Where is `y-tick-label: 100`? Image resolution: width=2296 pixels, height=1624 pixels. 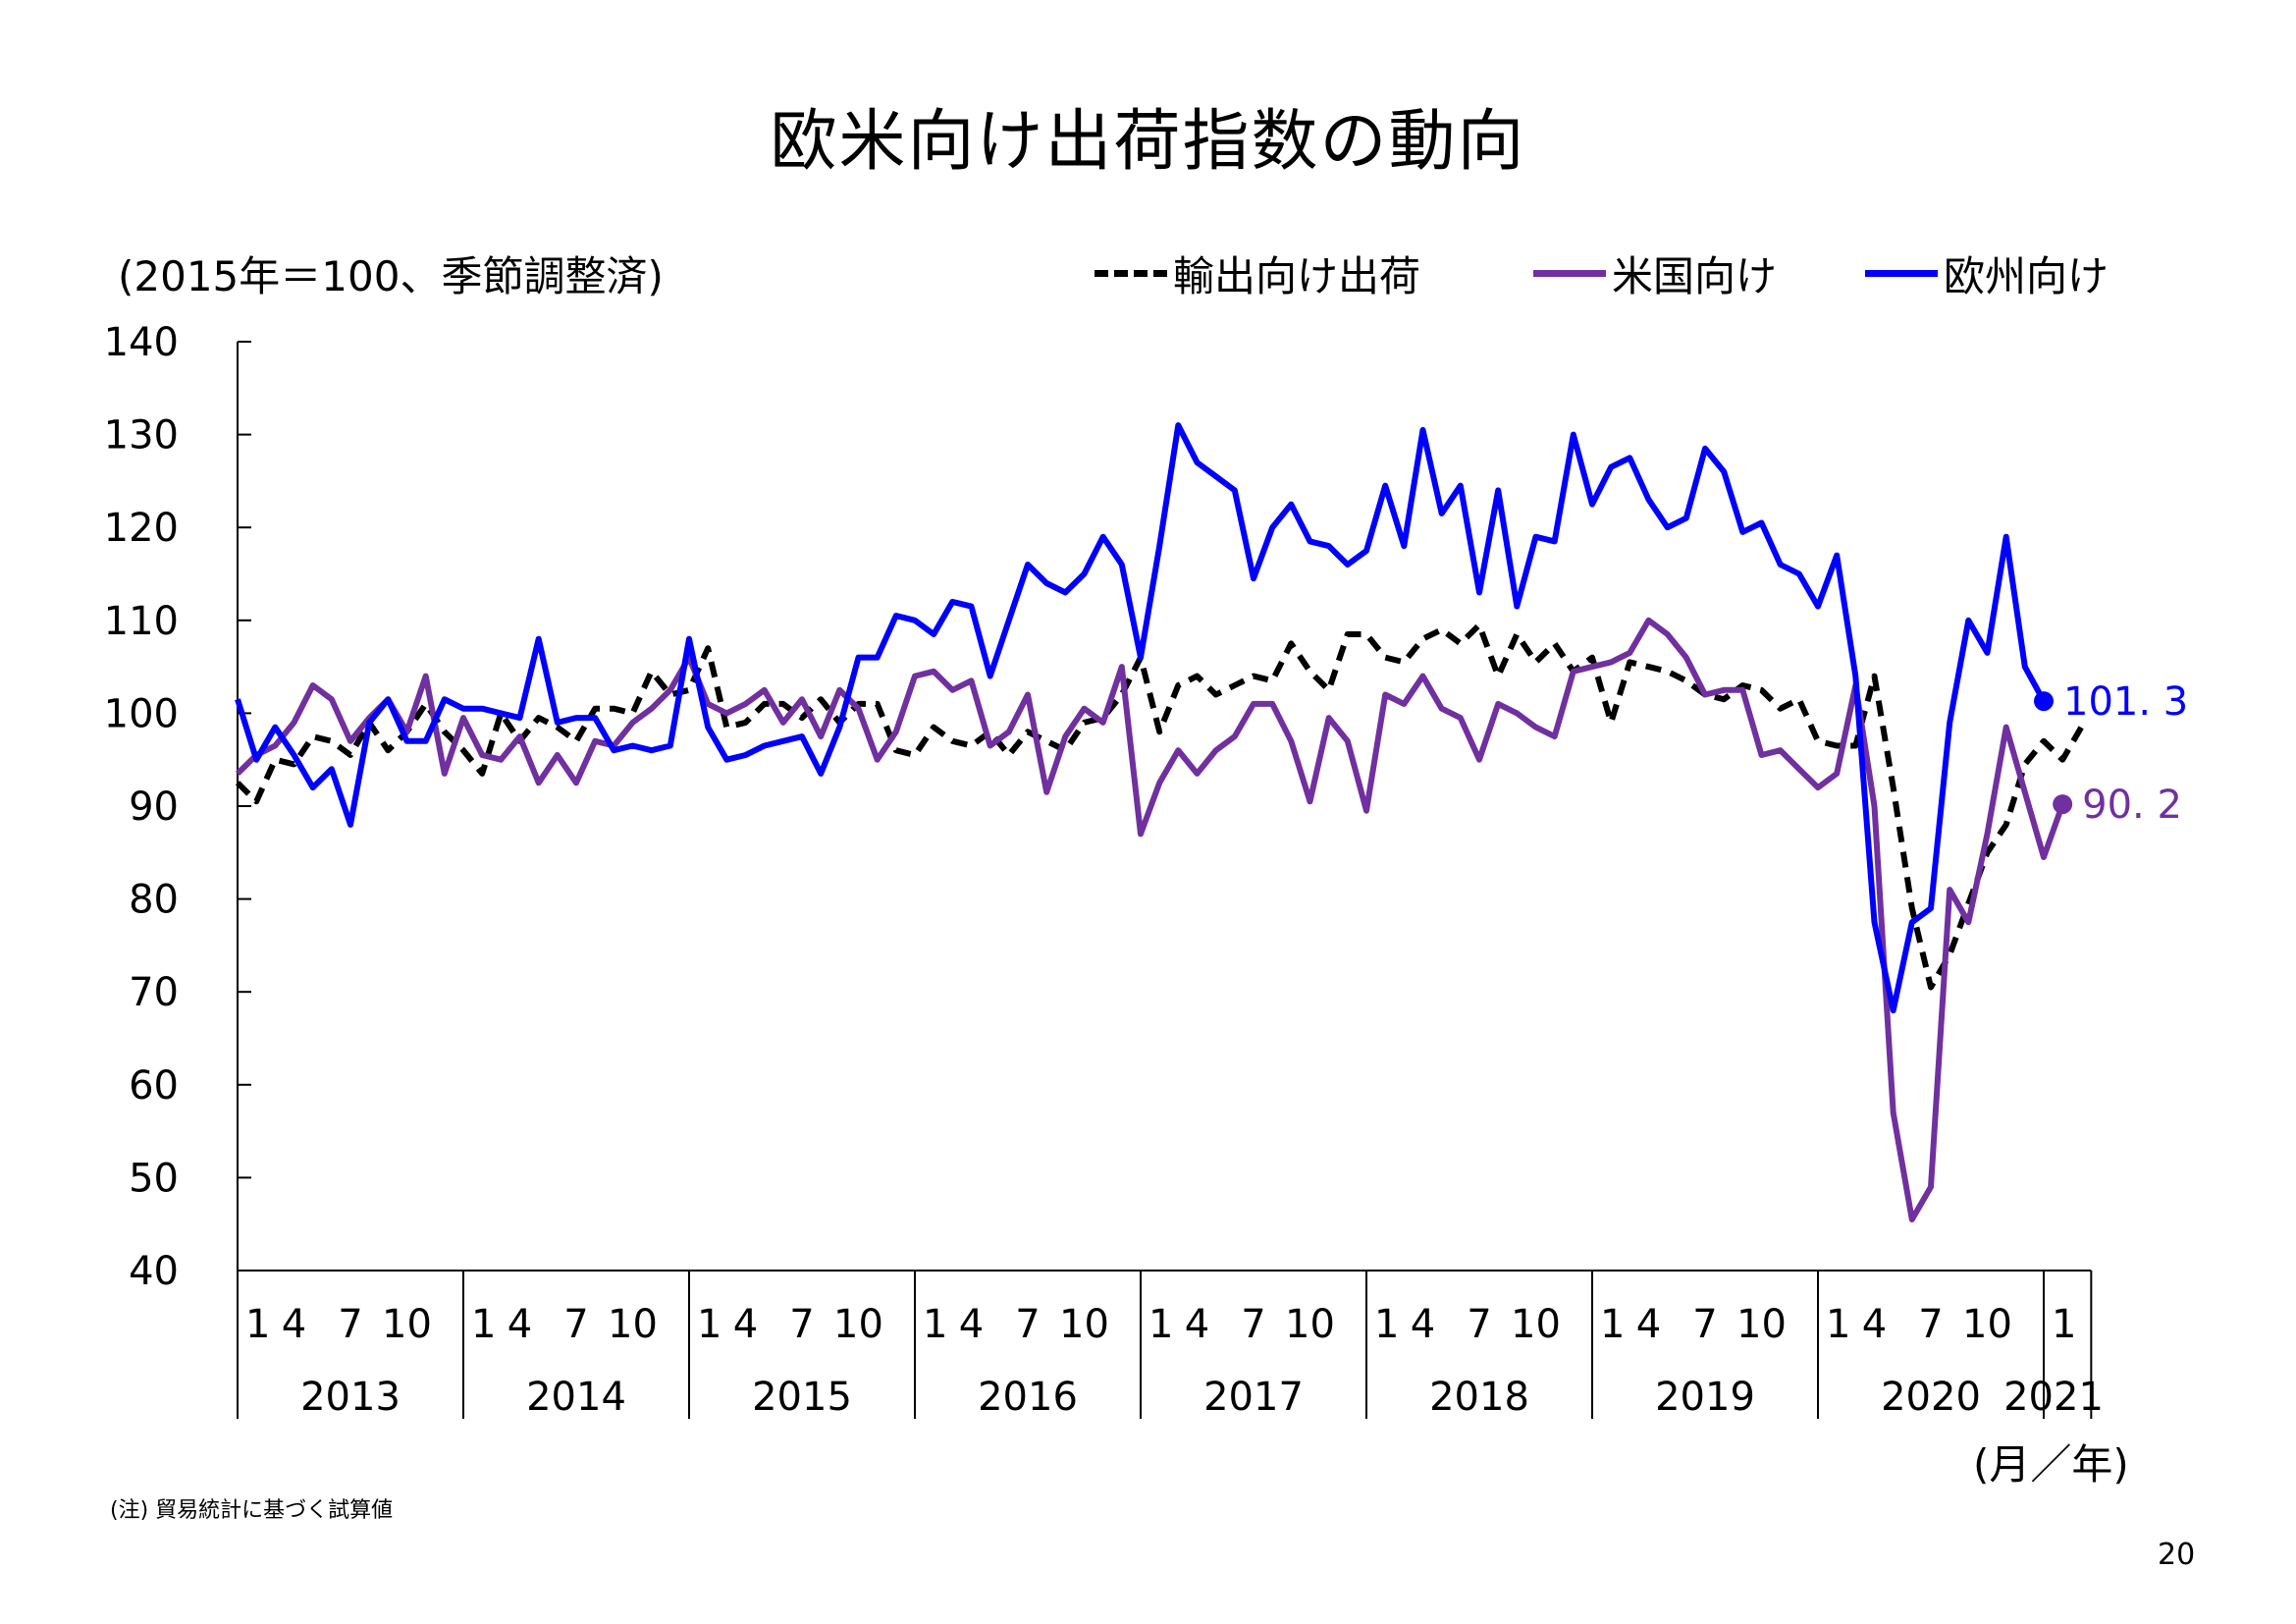 y-tick-label: 100 is located at coordinates (141, 713).